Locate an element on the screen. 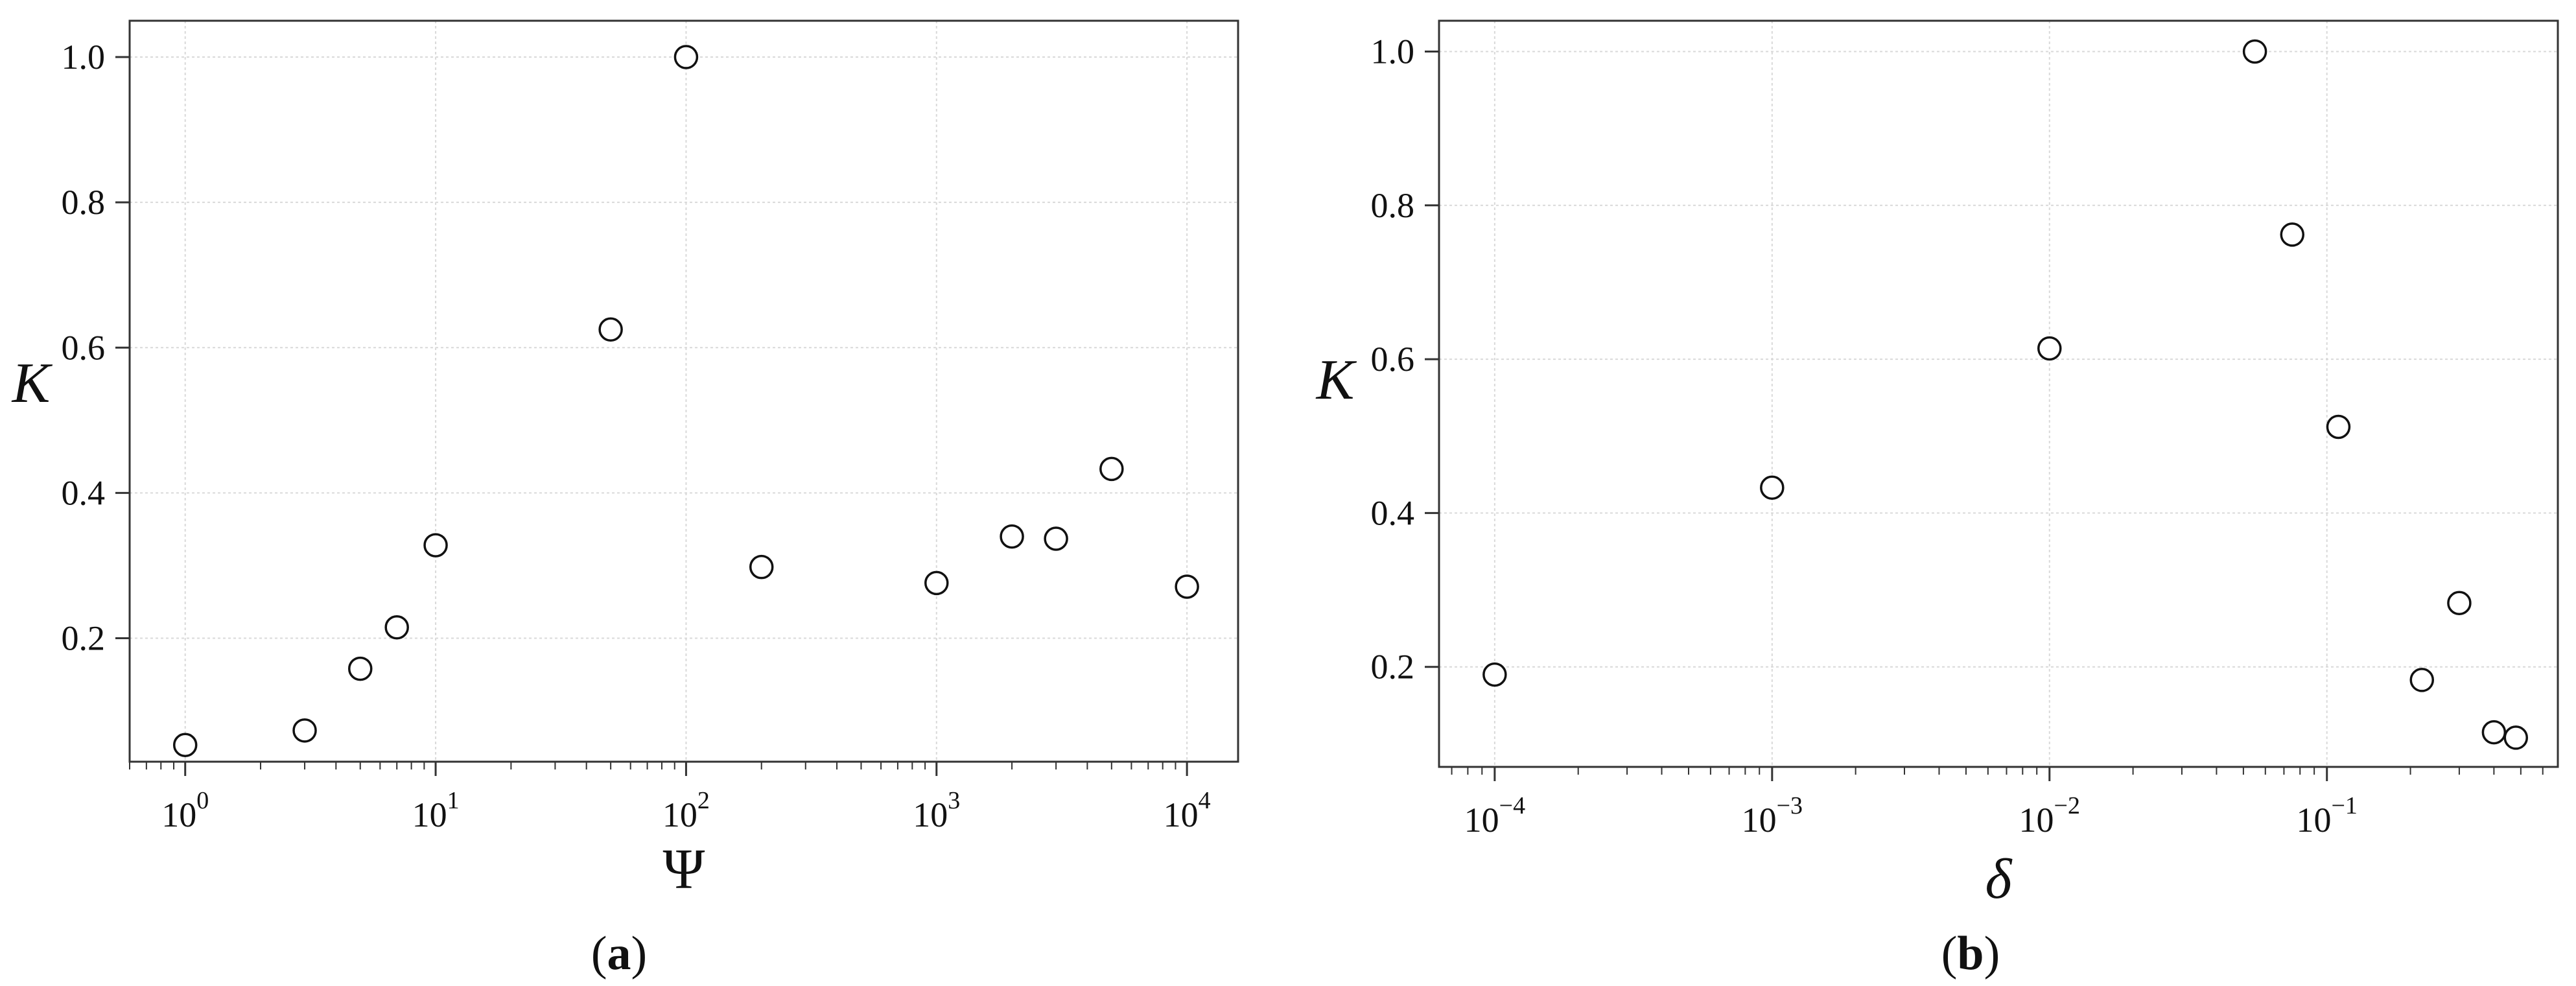 This screenshot has height=986, width=2576. x-tick-label: 10² is located at coordinates (686, 810).